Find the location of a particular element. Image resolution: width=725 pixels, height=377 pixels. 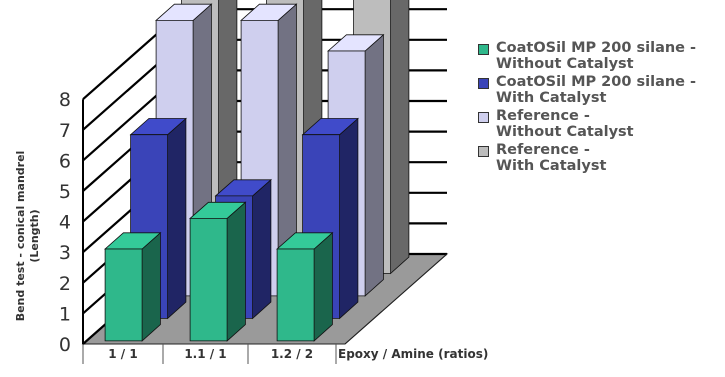

y-tick-label: 4 is located at coordinates (65, 223).